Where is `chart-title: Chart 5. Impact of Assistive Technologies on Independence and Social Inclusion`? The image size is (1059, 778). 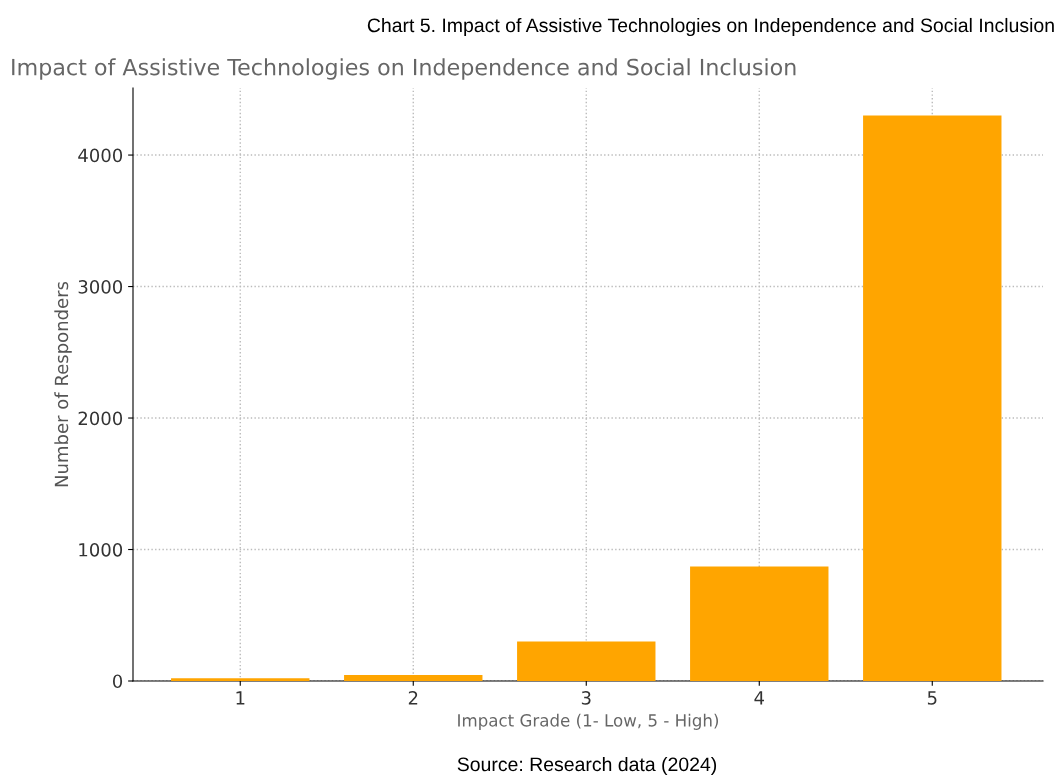
chart-title: Chart 5. Impact of Assistive Technologies on Independence and Social Inclusion is located at coordinates (710, 27).